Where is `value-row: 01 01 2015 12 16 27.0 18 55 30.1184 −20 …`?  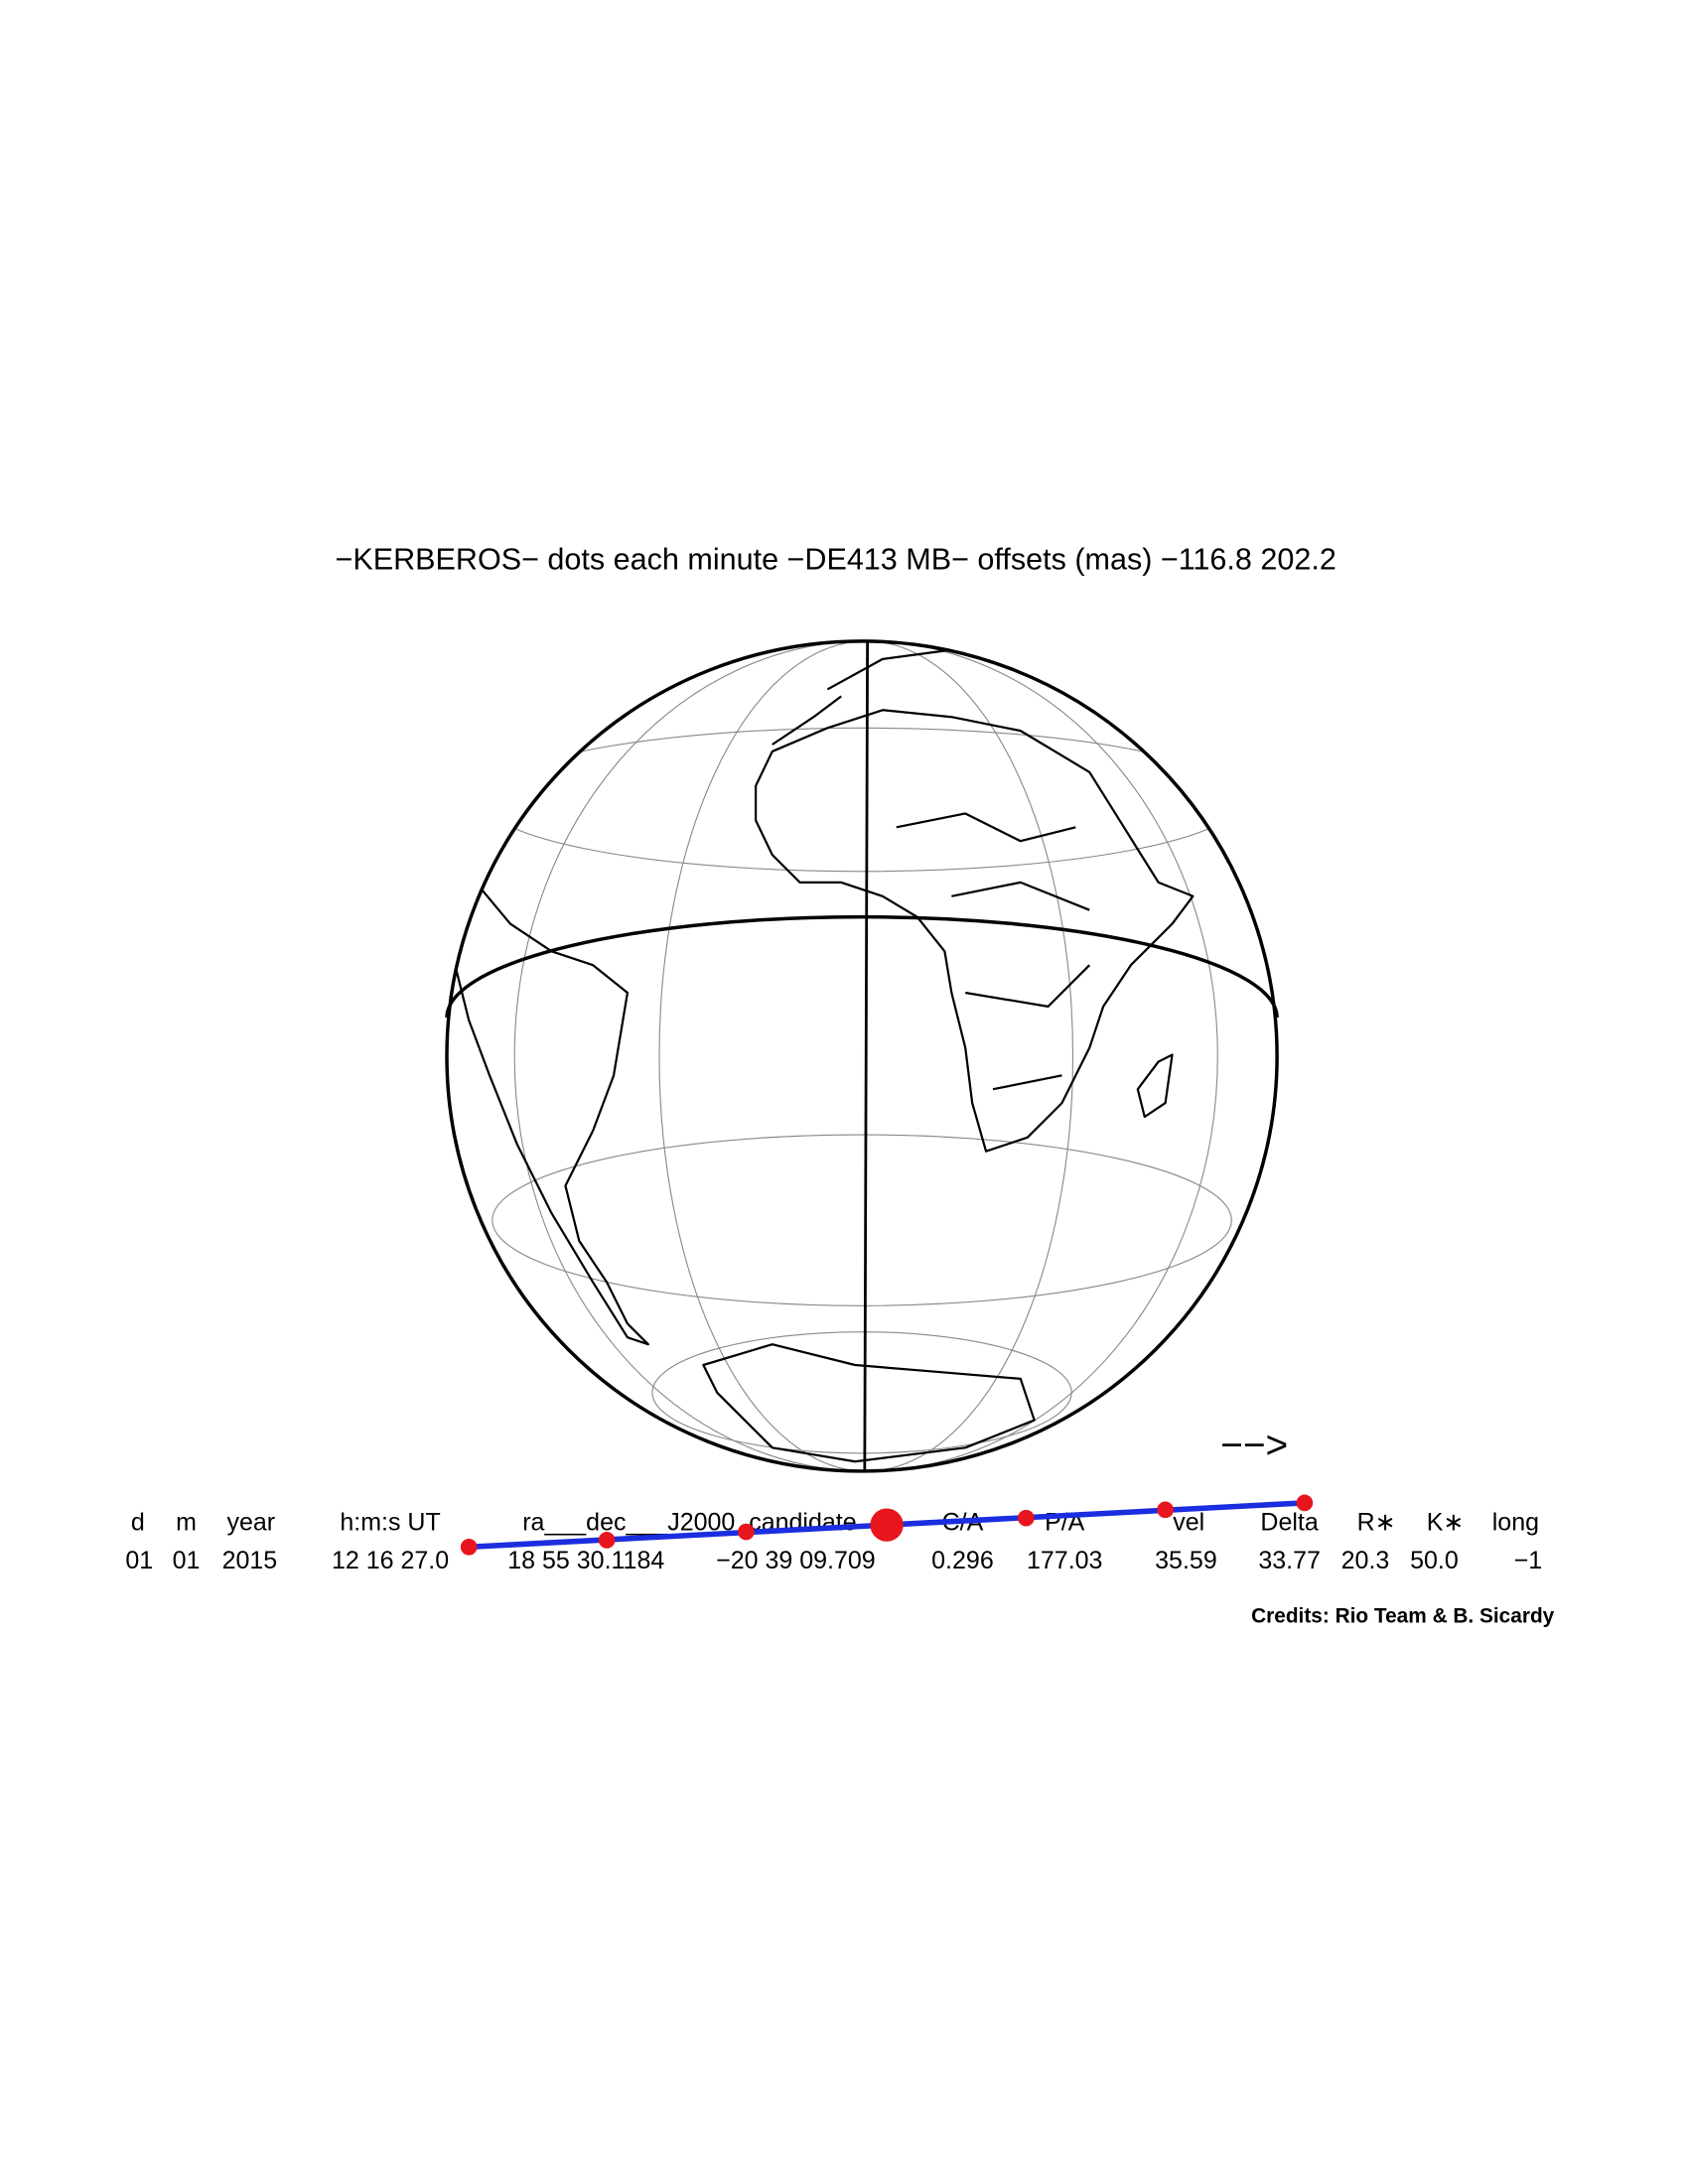
value-row: 01 01 2015 12 16 27.0 18 55 30.1184 −20 … is located at coordinates (833, 1560).